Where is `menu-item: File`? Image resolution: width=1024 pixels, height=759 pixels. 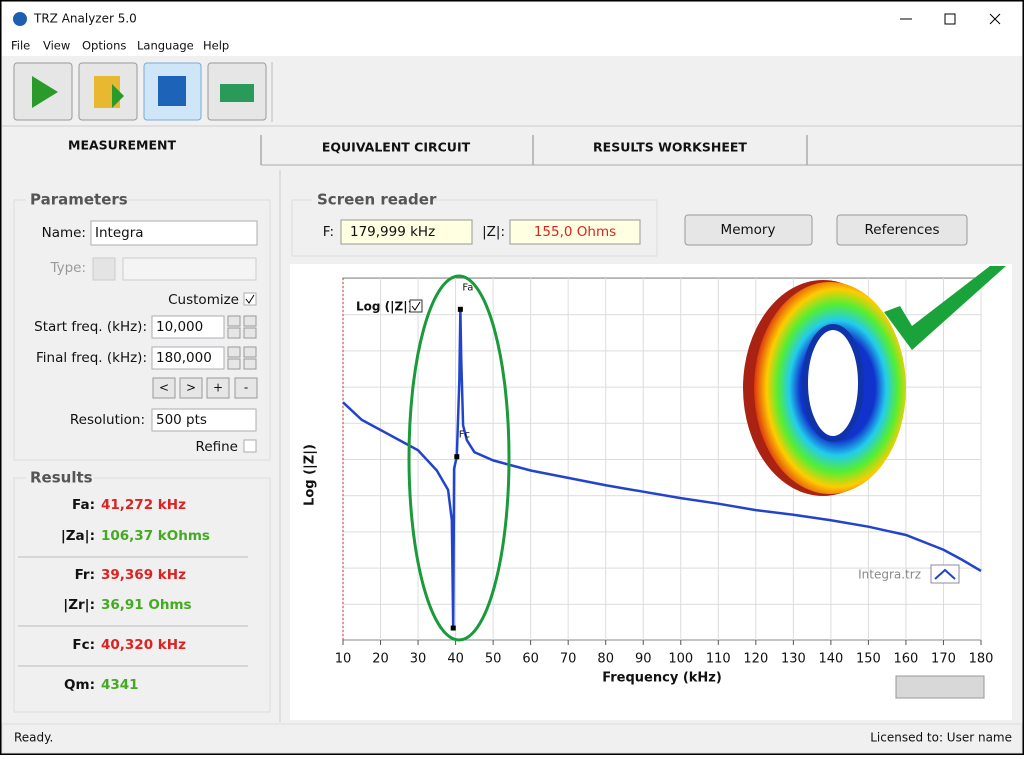 menu-item: File is located at coordinates (20, 46).